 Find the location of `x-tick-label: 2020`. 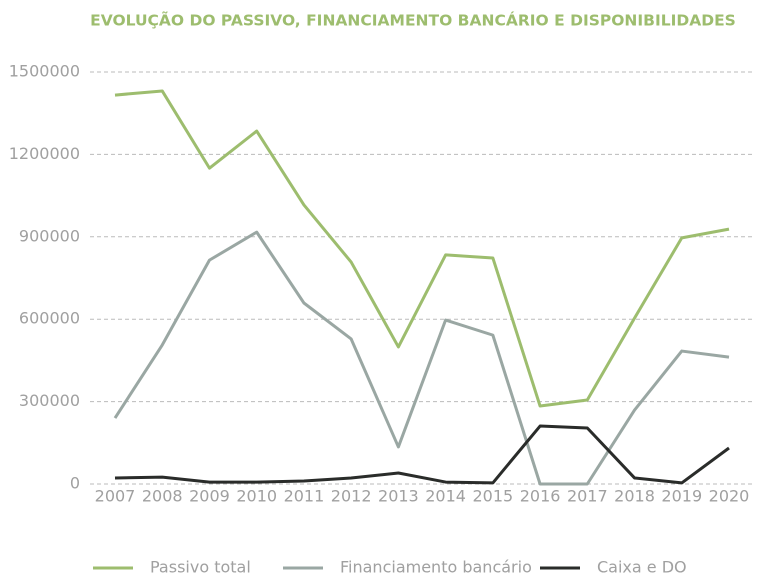

x-tick-label: 2020 is located at coordinates (729, 496).